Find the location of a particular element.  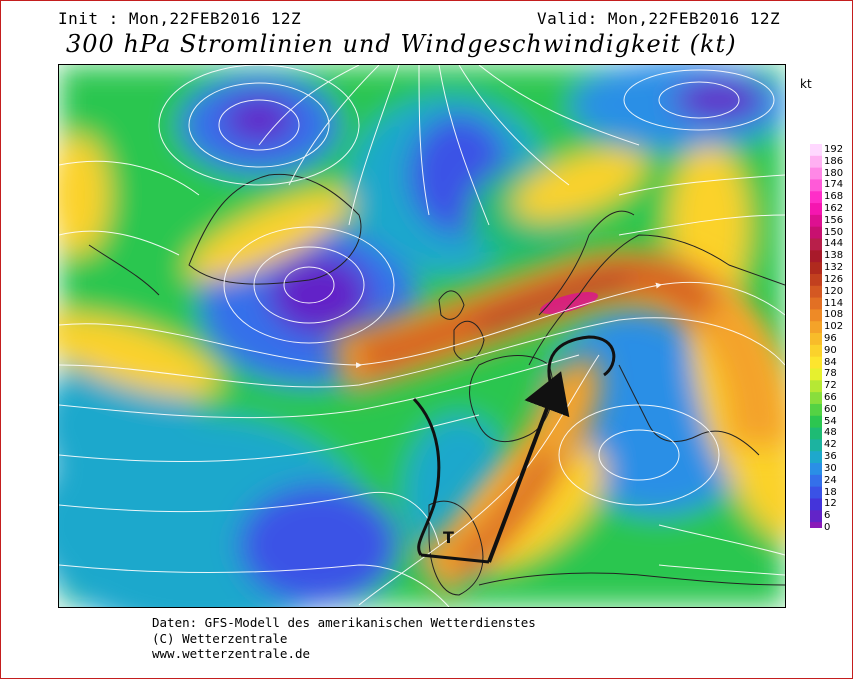

legend-label: 48 is located at coordinates (830, 433).